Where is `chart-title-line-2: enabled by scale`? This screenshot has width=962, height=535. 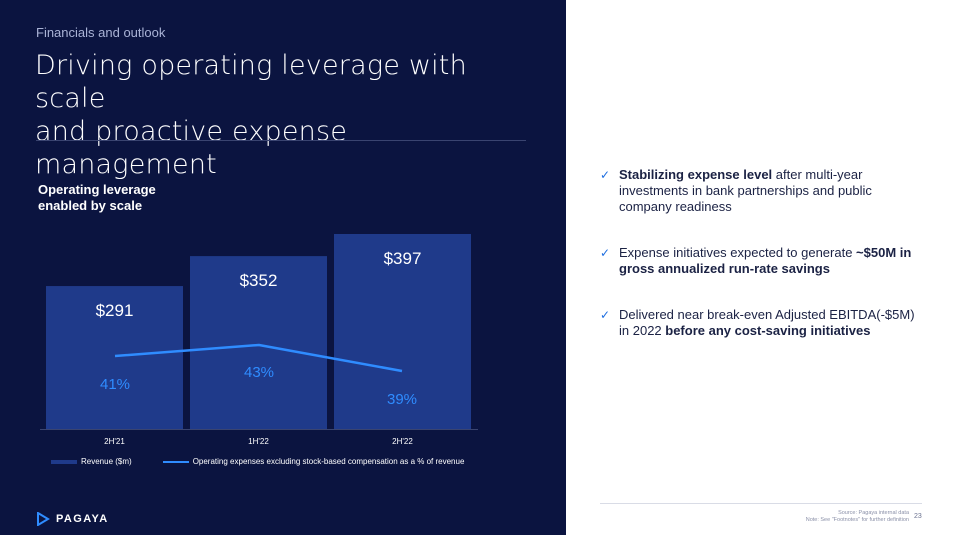
chart-title-line-2: enabled by scale is located at coordinates (90, 205).